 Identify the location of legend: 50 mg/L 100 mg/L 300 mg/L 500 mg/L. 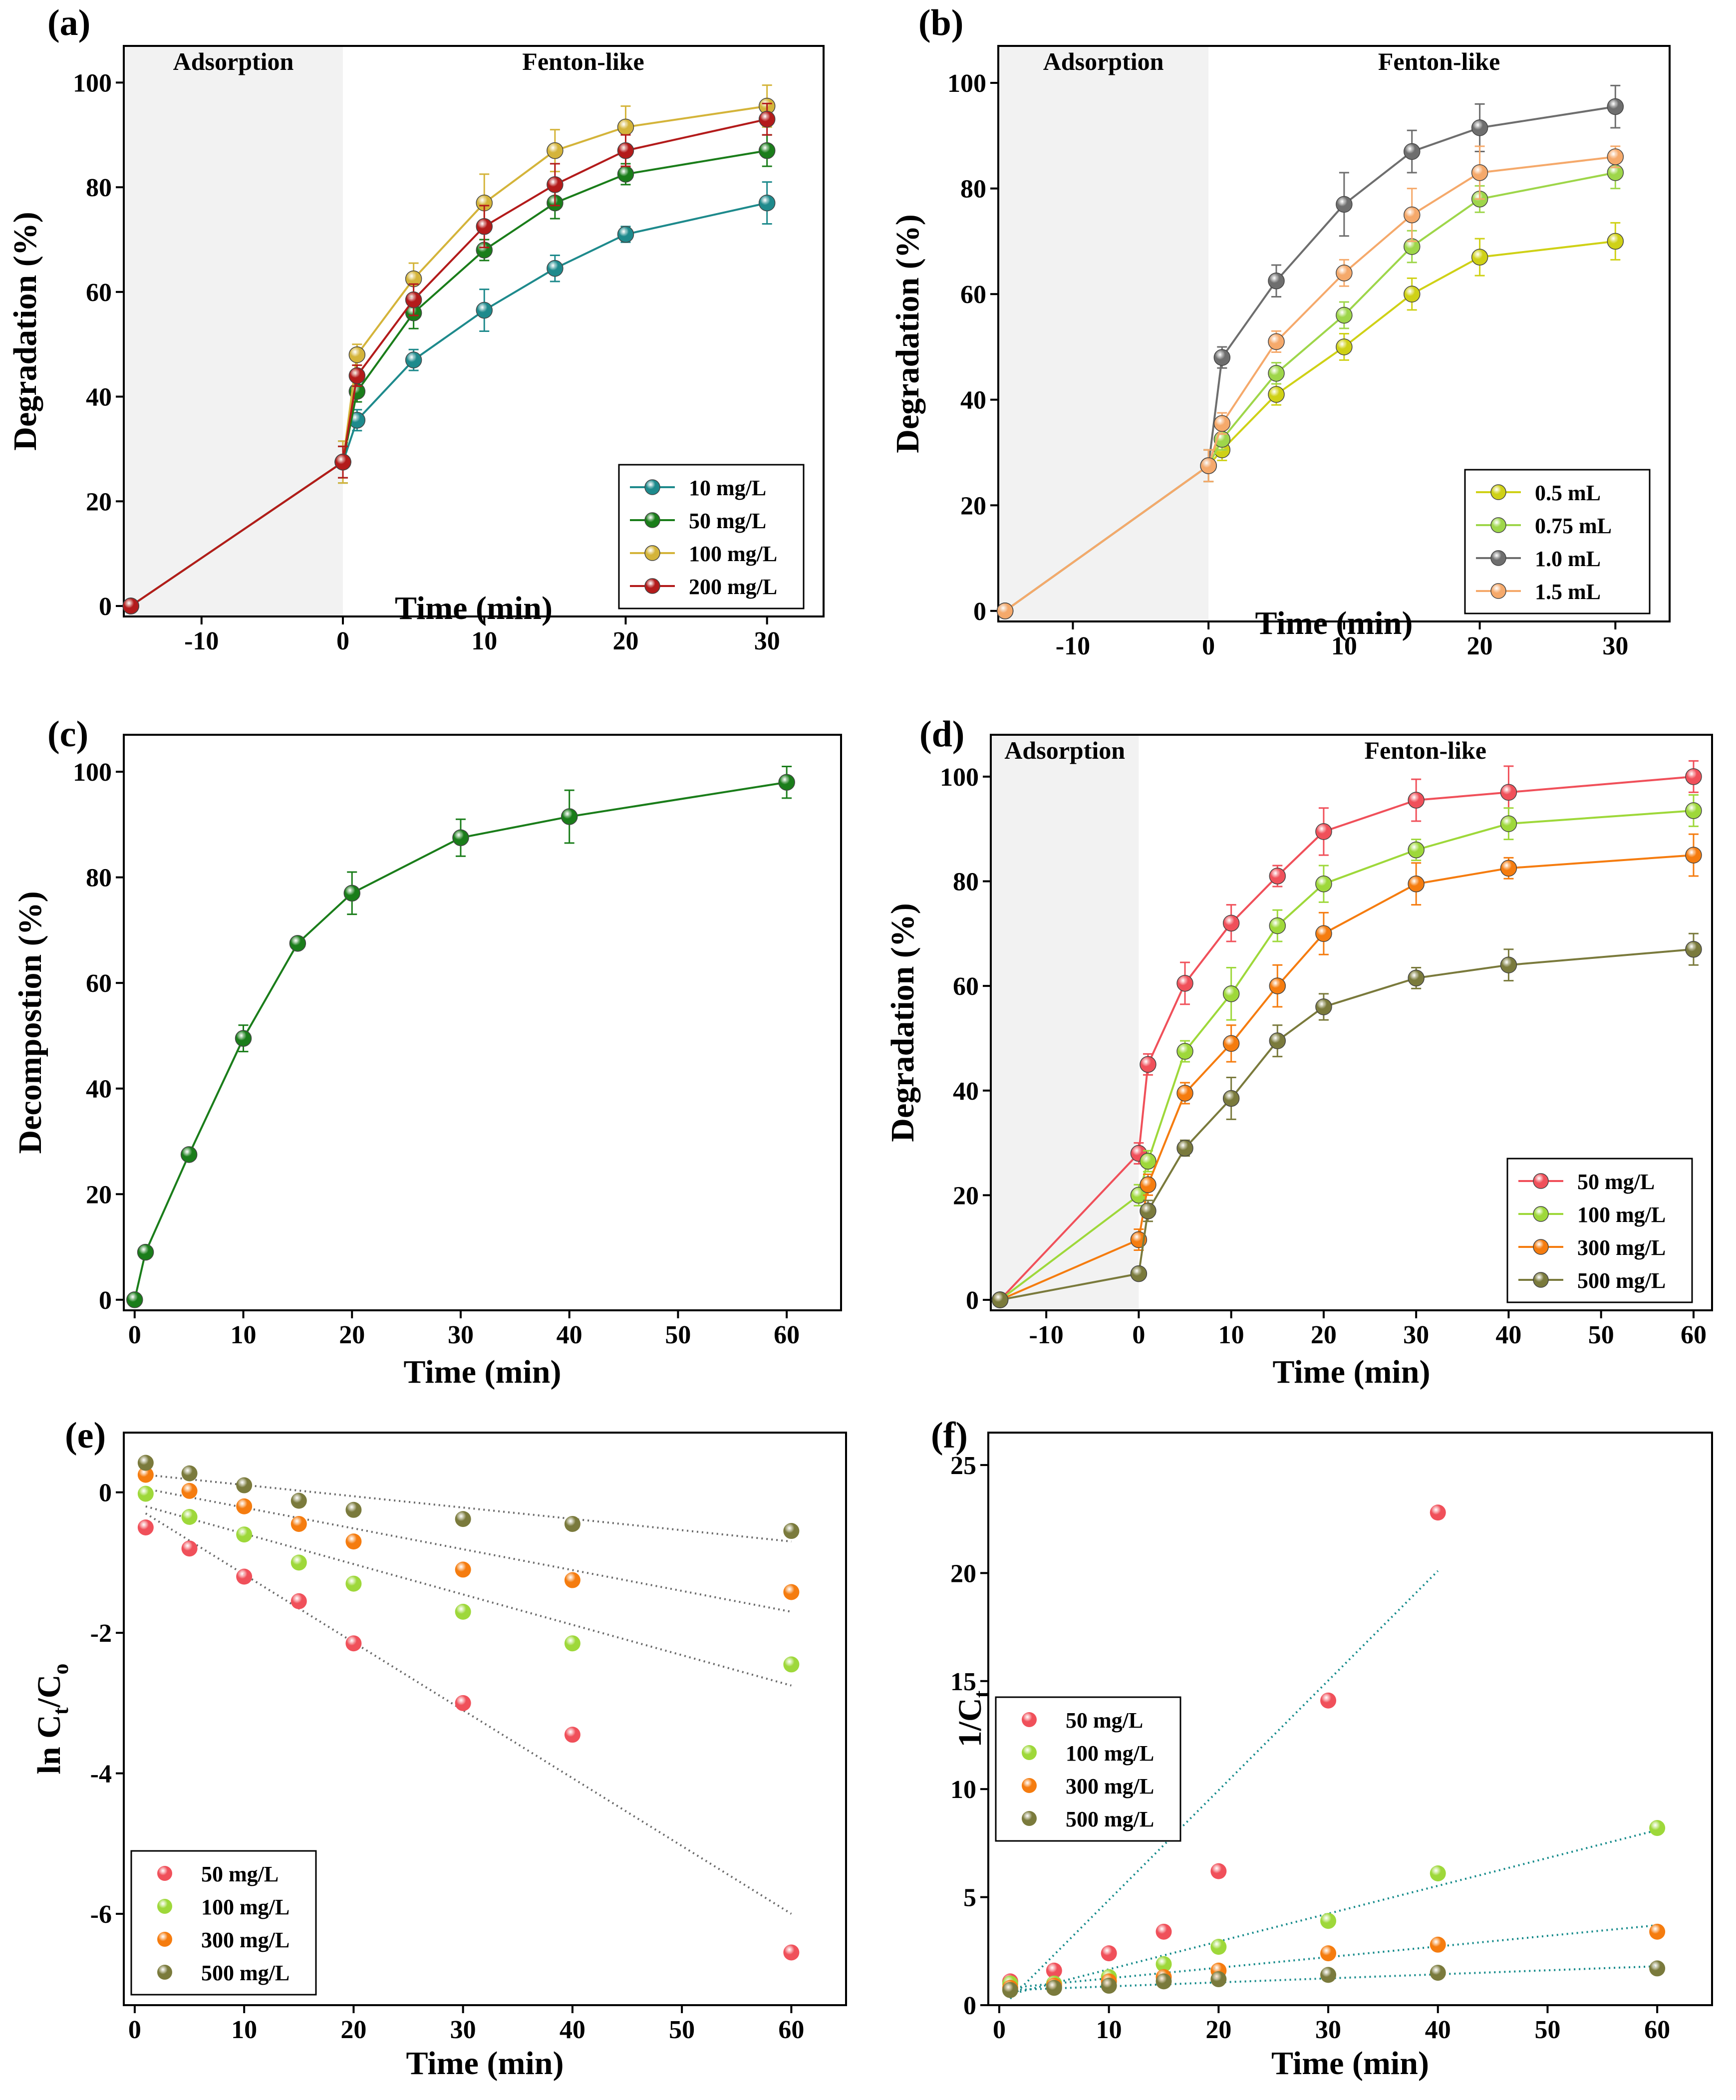
(1599, 1231).